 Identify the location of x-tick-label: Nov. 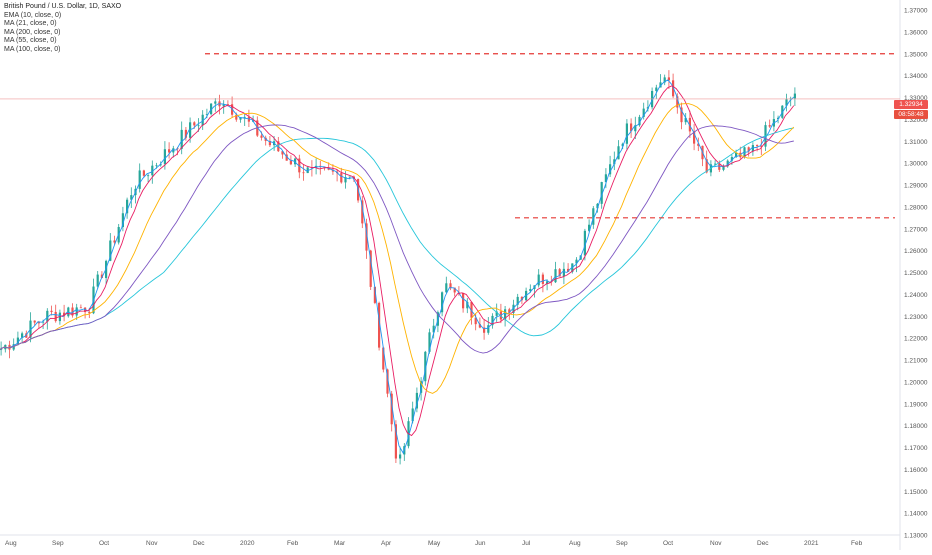
(152, 543).